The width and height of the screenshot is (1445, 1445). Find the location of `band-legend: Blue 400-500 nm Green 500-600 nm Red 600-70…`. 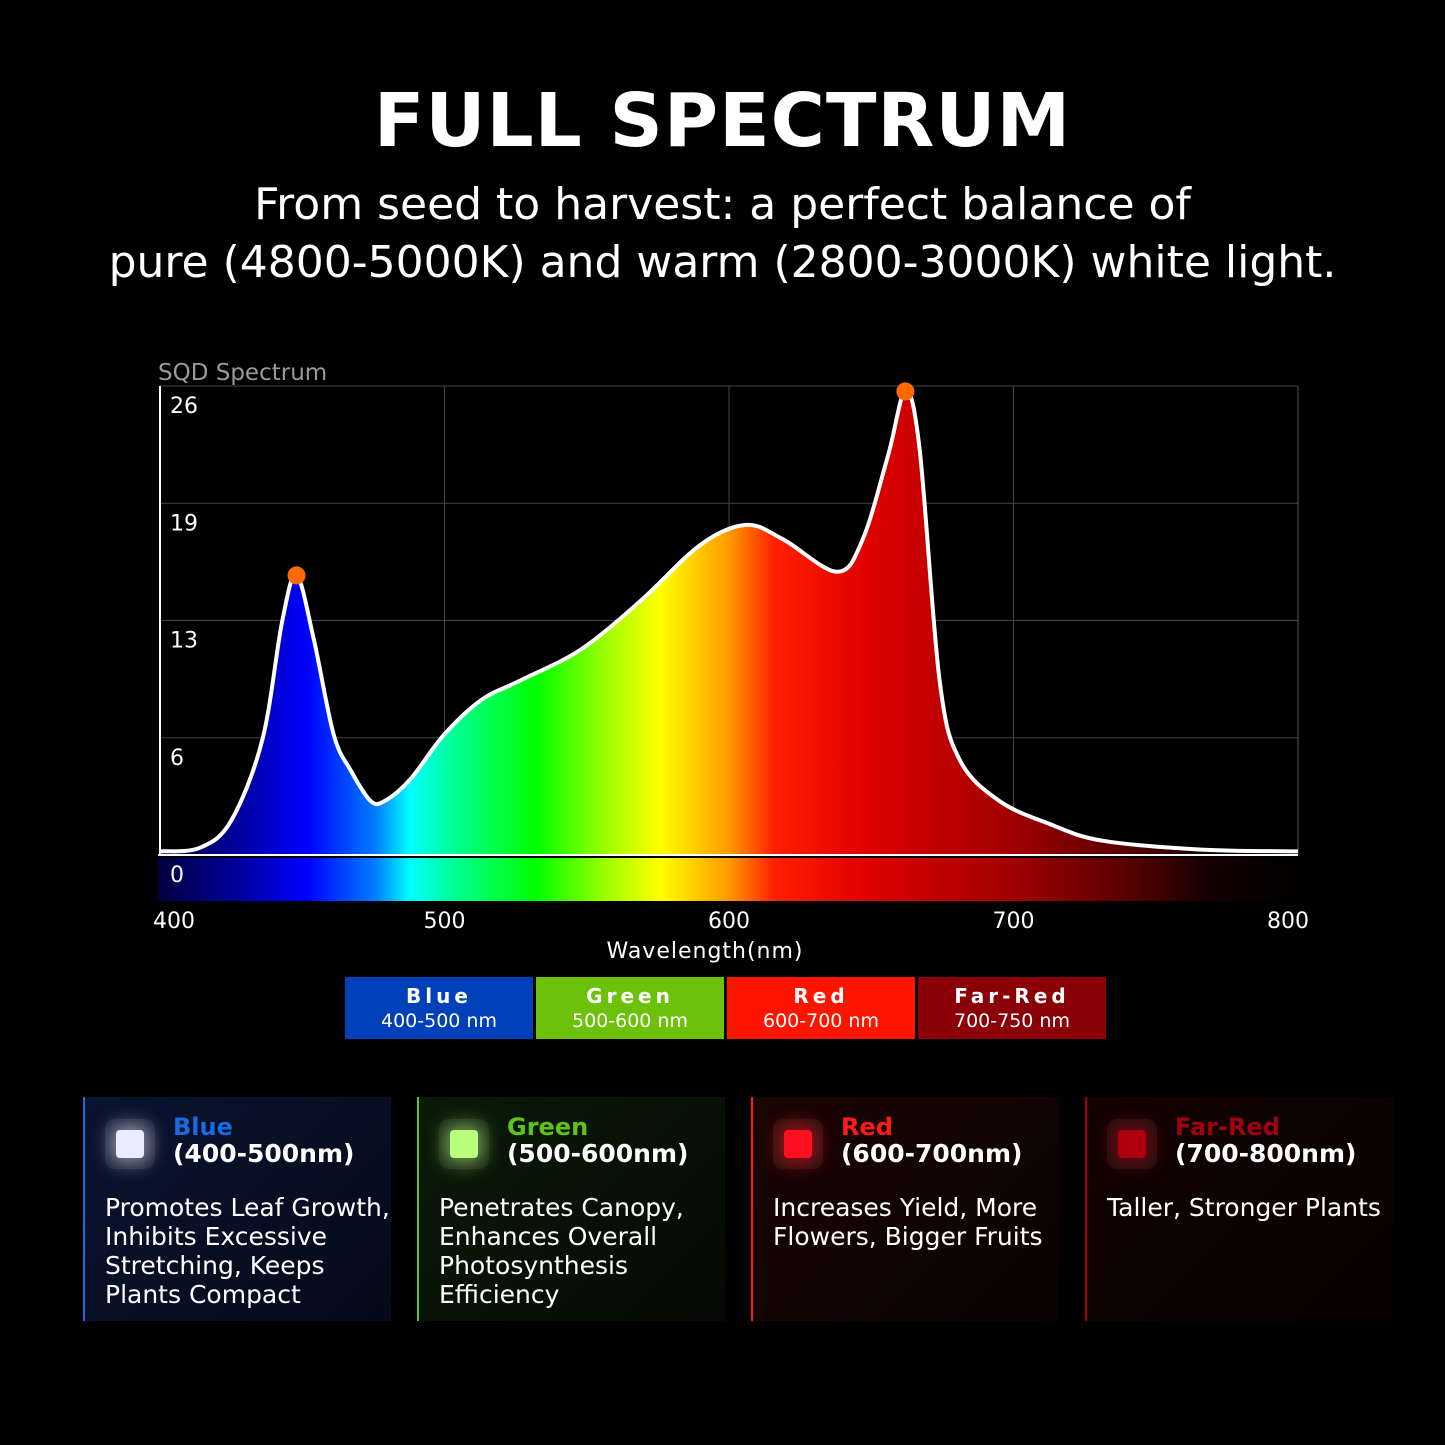

band-legend: Blue 400-500 nm Green 500-600 nm Red 600-70… is located at coordinates (725, 1008).